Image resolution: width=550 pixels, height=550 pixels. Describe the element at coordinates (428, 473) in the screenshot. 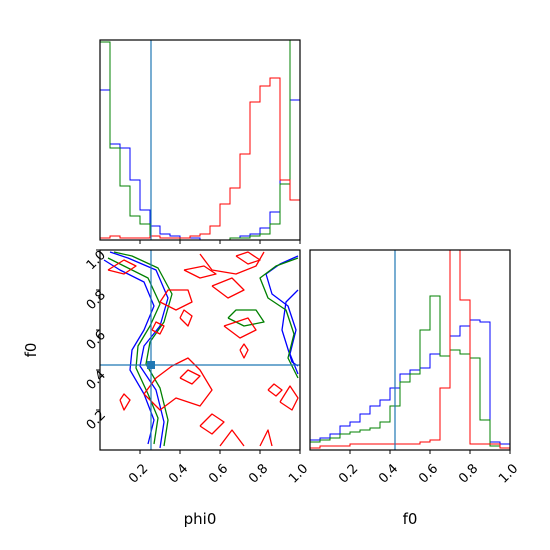

I see `f0-xtick-label: 0.6` at that location.